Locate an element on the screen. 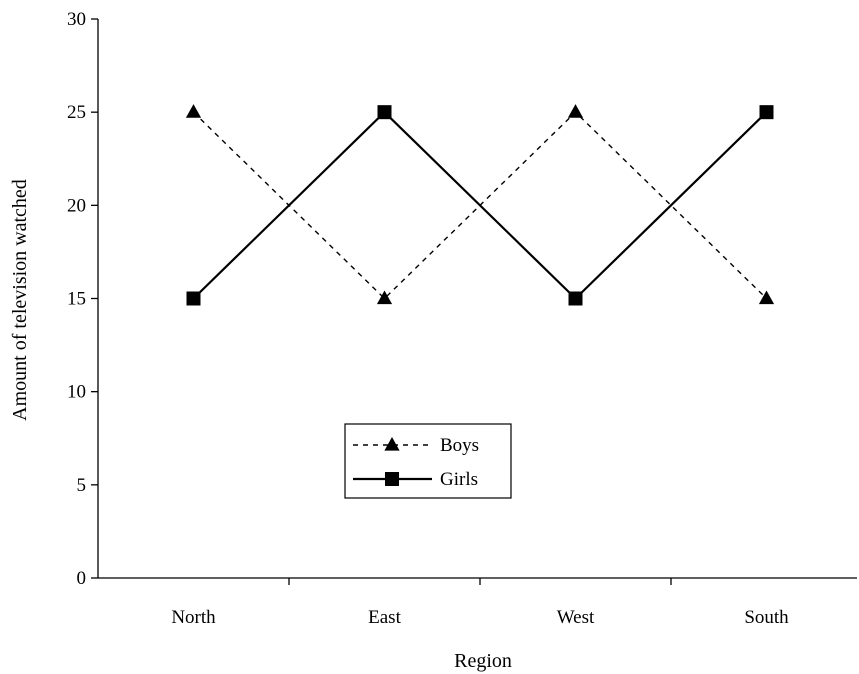 Image resolution: width=859 pixels, height=674 pixels. x-tick-label: East is located at coordinates (384, 617).